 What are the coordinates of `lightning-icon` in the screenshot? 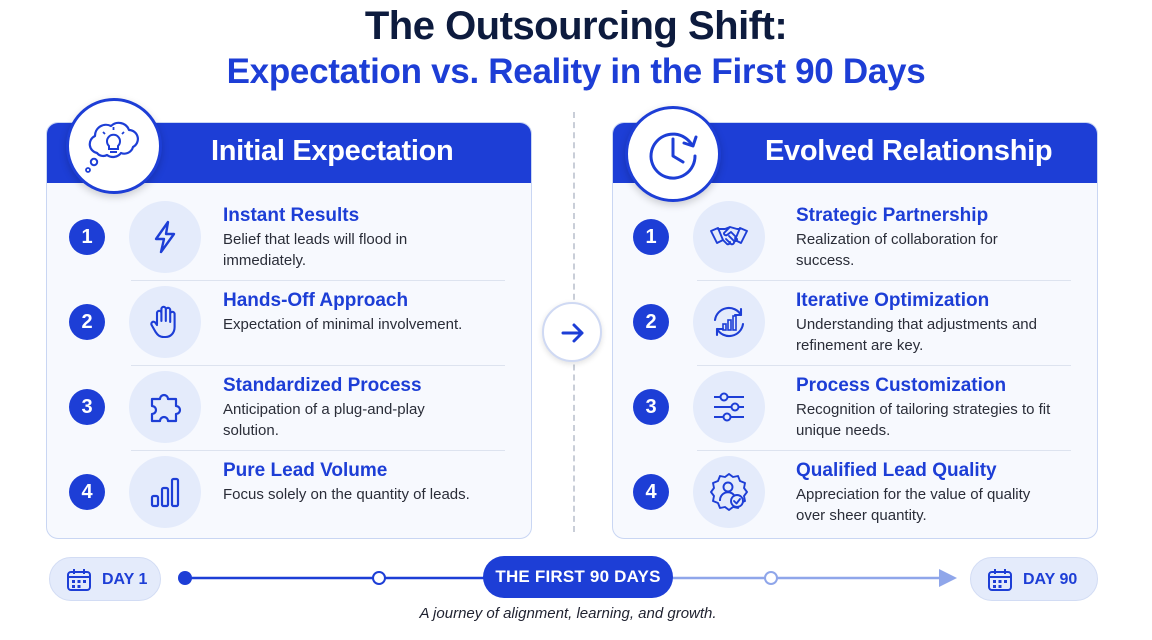 It's located at (165, 237).